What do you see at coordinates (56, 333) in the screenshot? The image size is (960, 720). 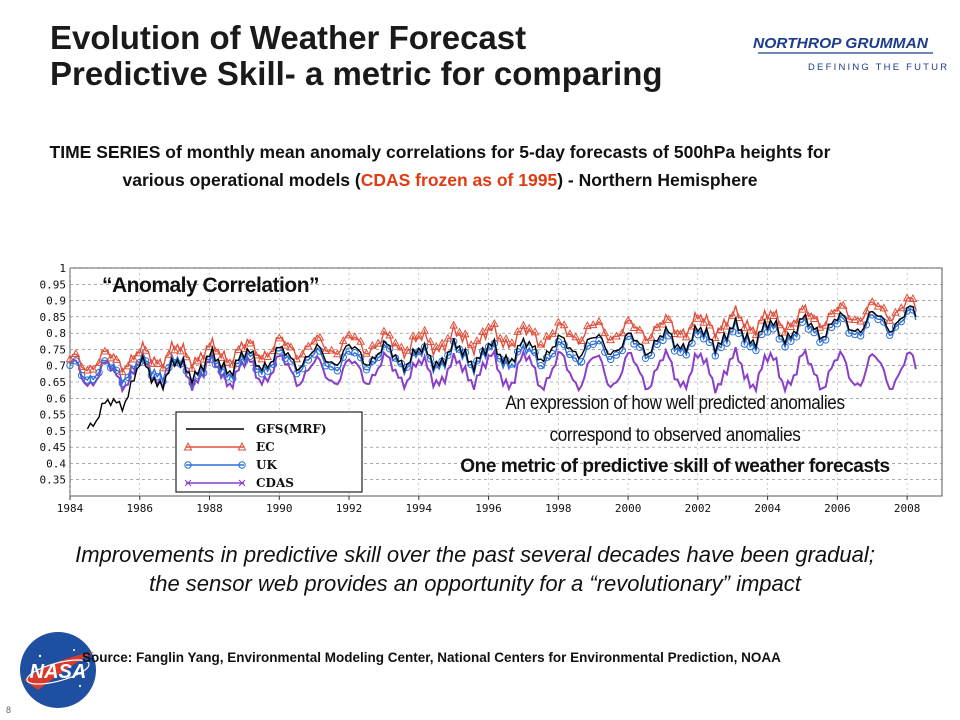 I see `y-tick-label: 0.8` at bounding box center [56, 333].